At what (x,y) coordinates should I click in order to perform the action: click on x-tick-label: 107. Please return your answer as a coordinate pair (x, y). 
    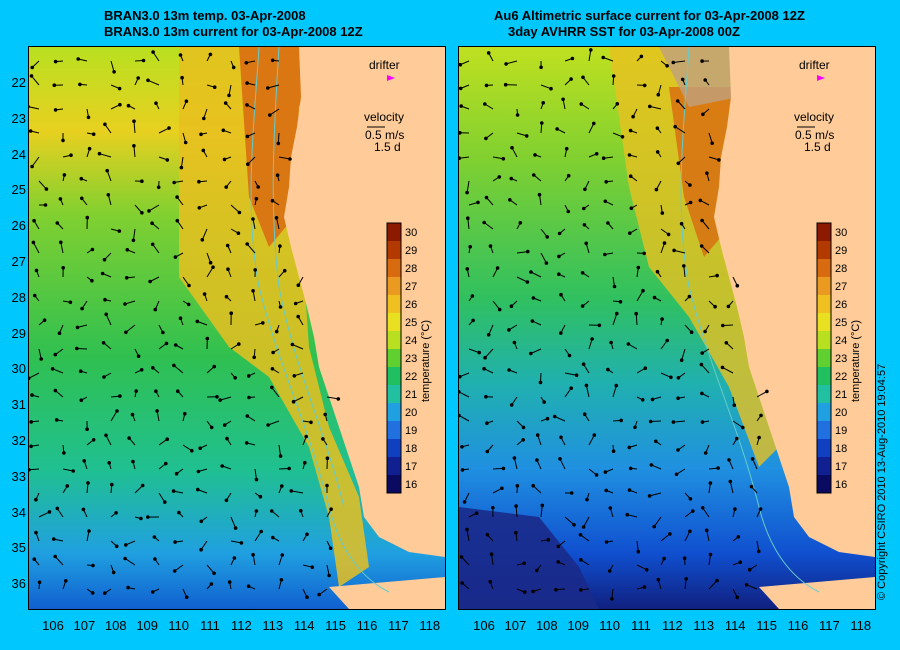
    Looking at the image, I should click on (84, 625).